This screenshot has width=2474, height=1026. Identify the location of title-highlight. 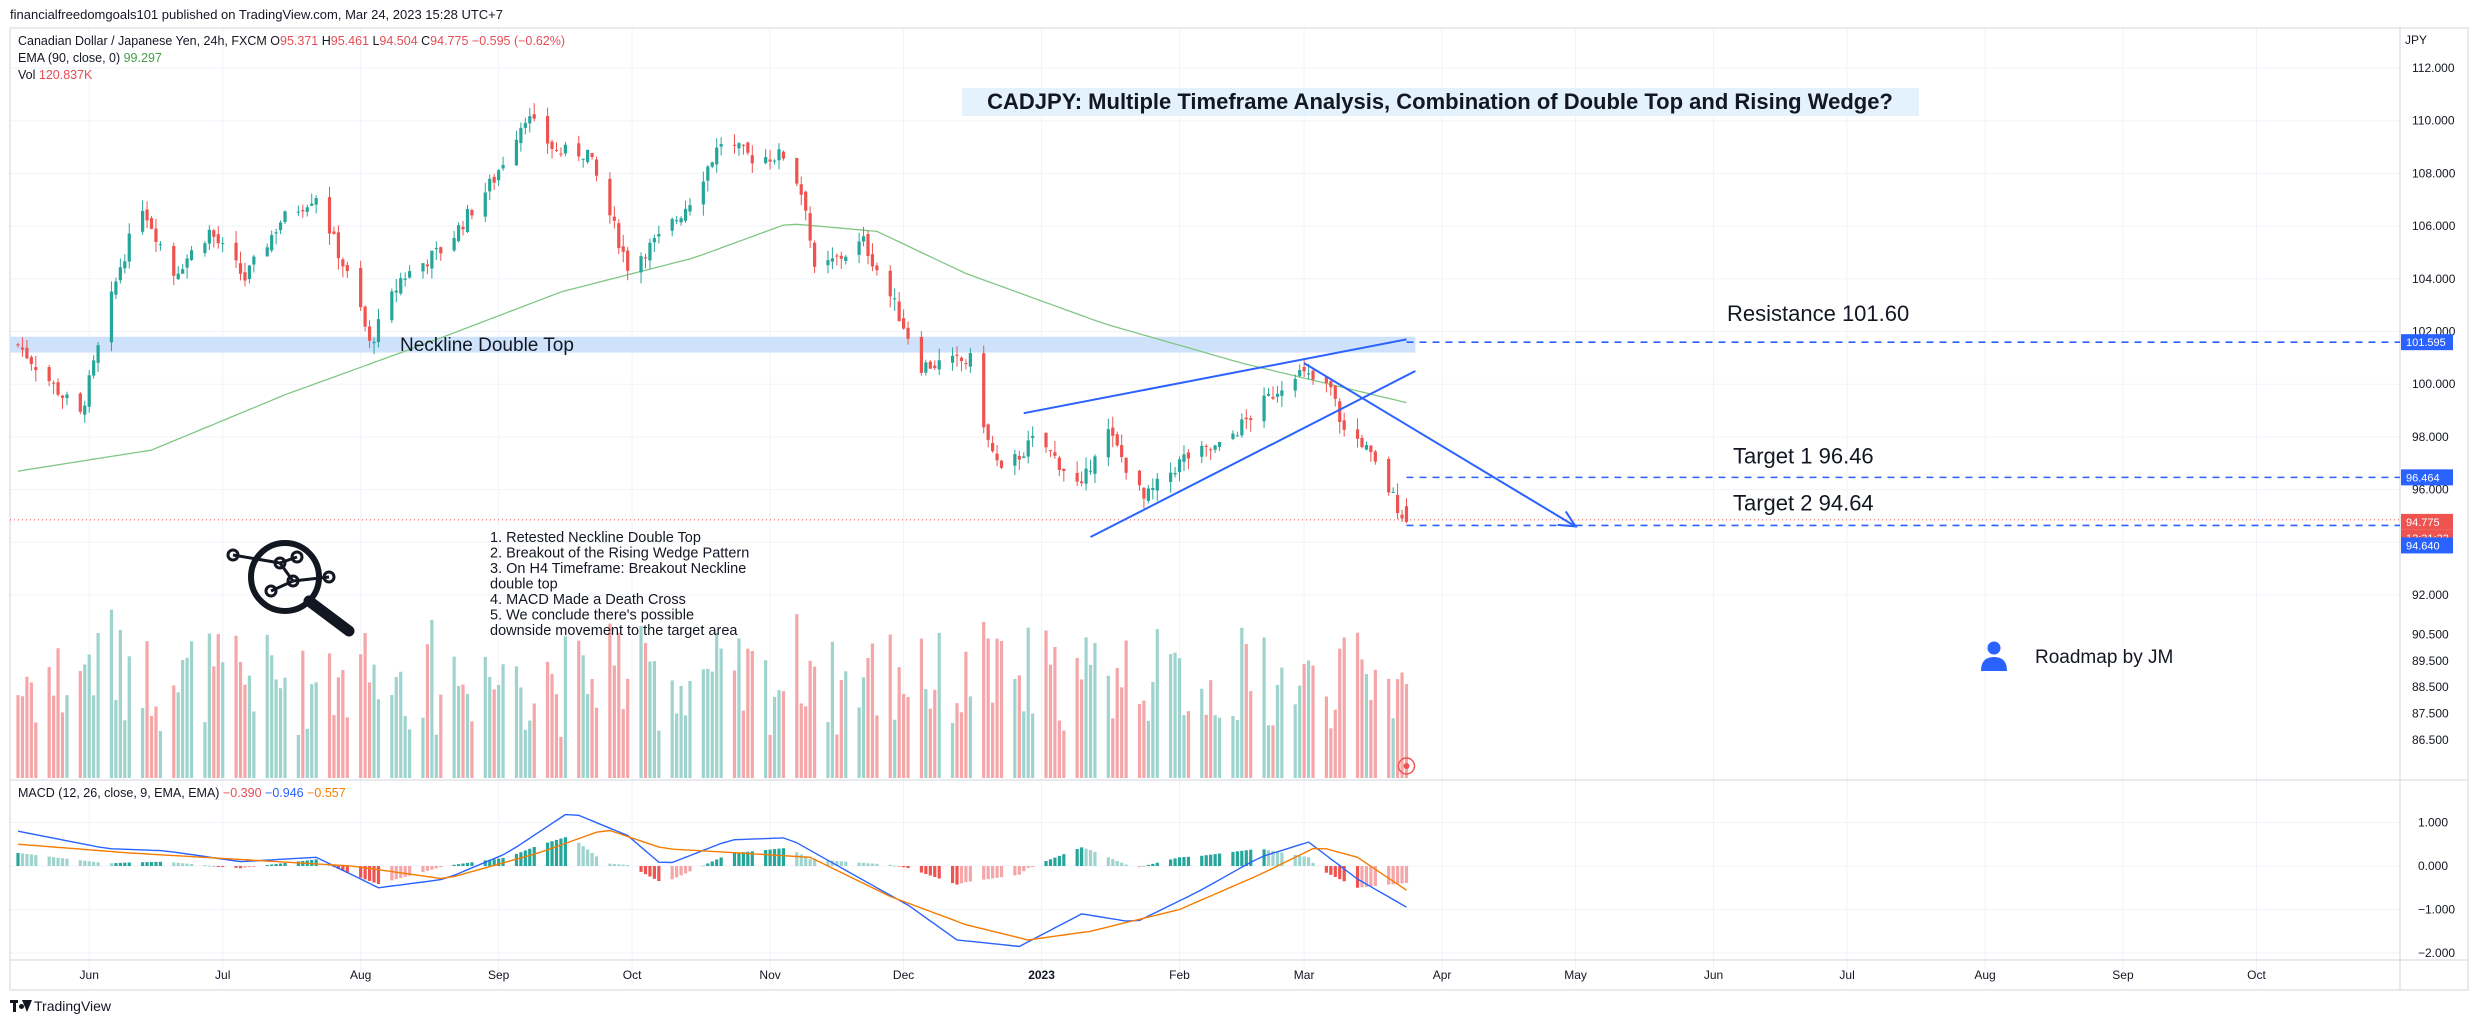
(1440, 102).